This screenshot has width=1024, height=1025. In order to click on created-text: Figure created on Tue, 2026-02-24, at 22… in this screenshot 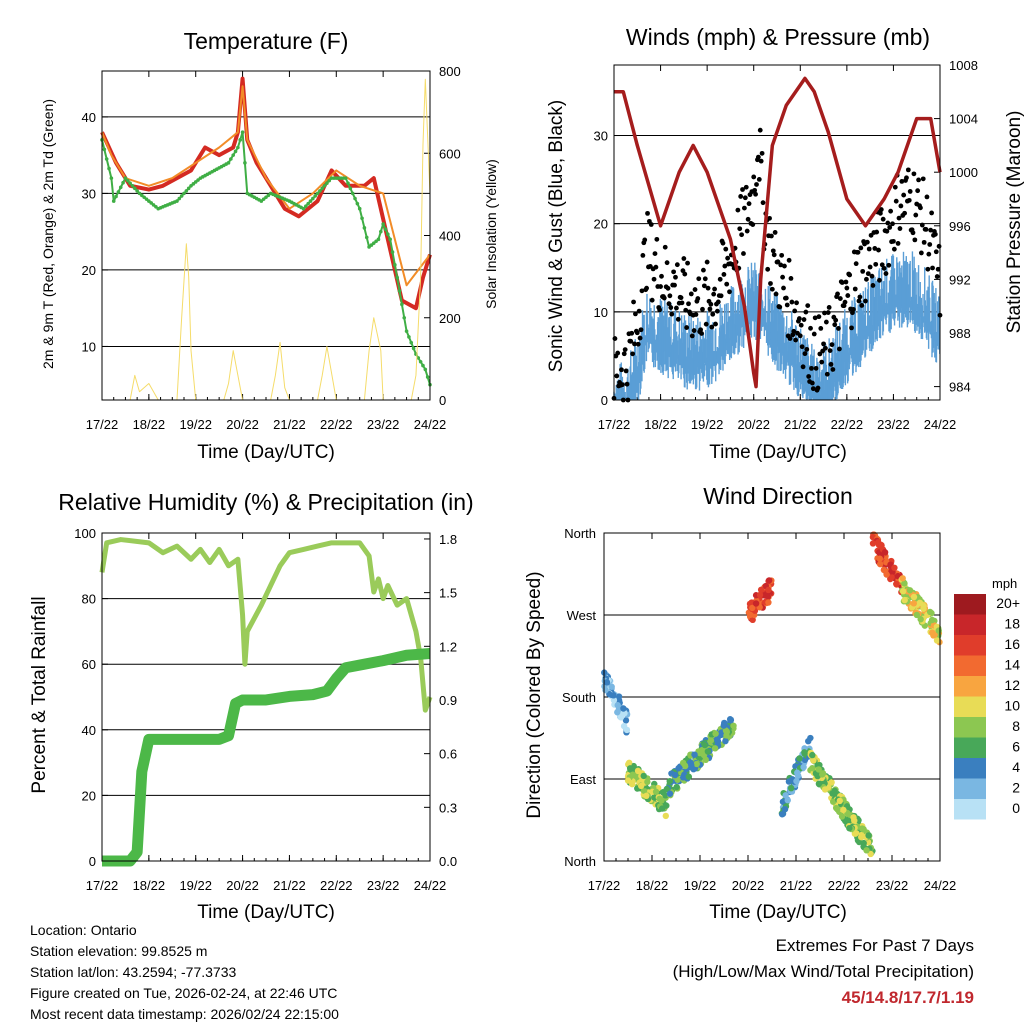, I will do `click(184, 993)`.